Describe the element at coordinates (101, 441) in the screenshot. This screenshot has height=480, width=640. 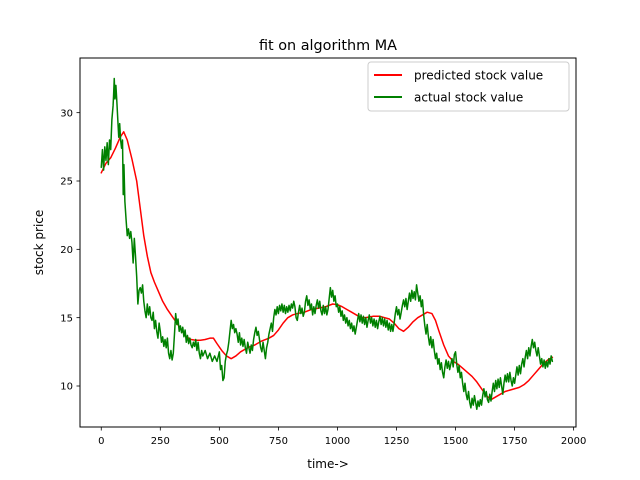
I see `x-tick-label: 0` at that location.